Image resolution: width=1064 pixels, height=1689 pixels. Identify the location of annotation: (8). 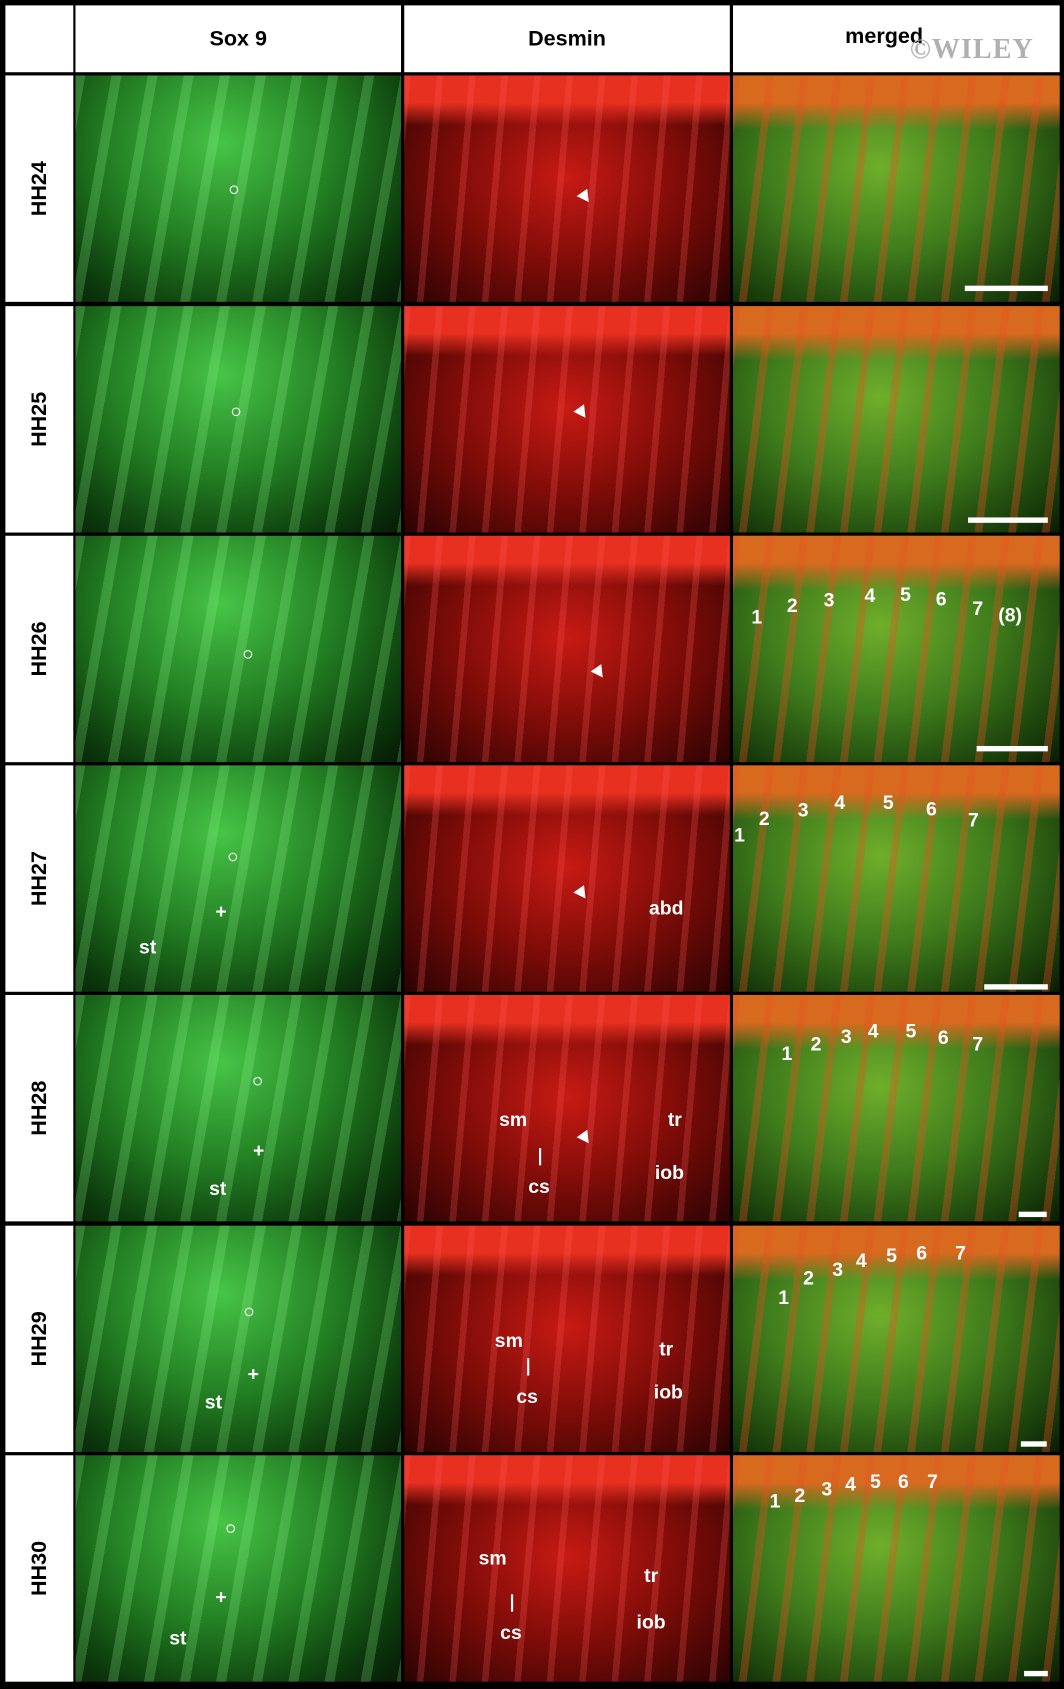
(1010, 615).